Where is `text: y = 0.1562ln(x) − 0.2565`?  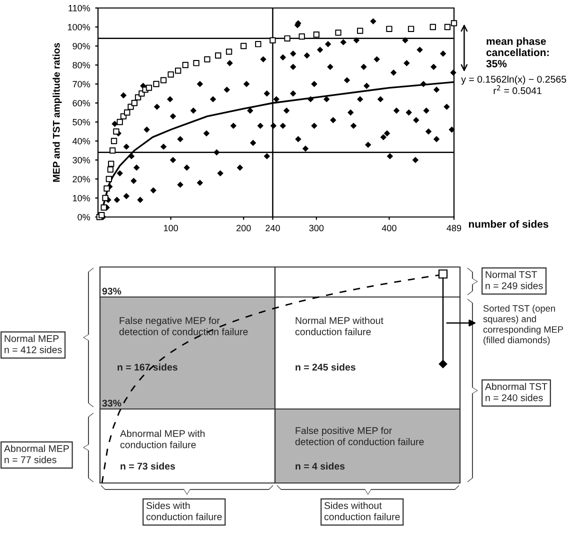
text: y = 0.1562ln(x) − 0.2565 is located at coordinates (513, 80).